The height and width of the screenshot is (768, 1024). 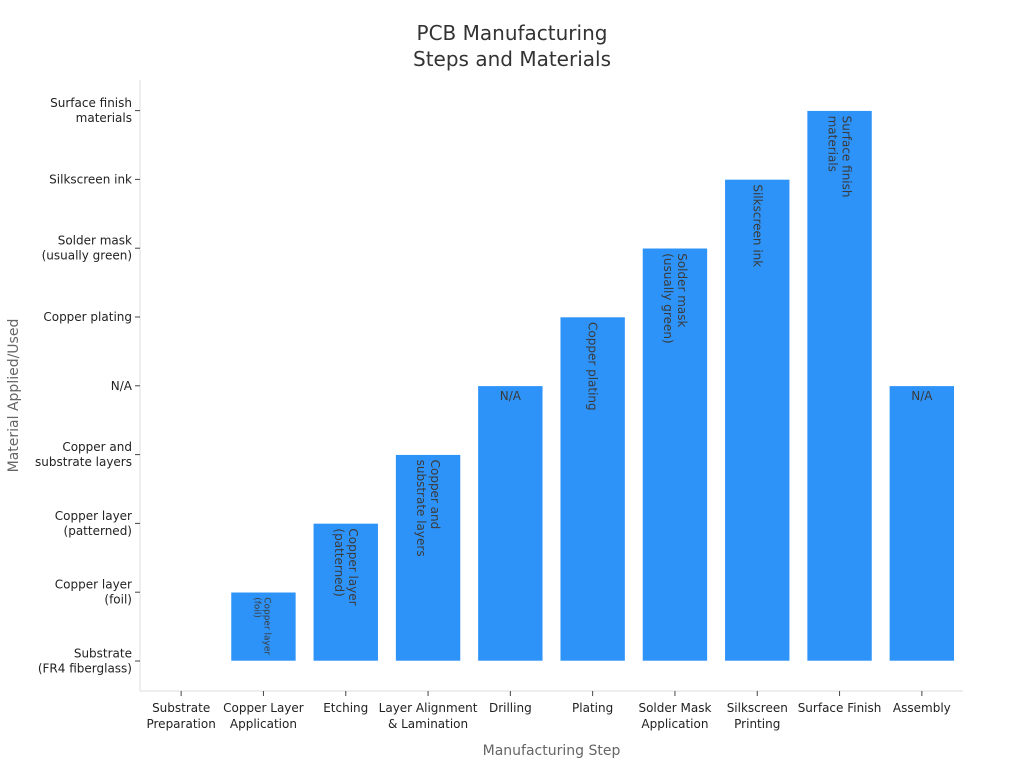 What do you see at coordinates (674, 716) in the screenshot?
I see `x-tick-label: Solder Mask Application` at bounding box center [674, 716].